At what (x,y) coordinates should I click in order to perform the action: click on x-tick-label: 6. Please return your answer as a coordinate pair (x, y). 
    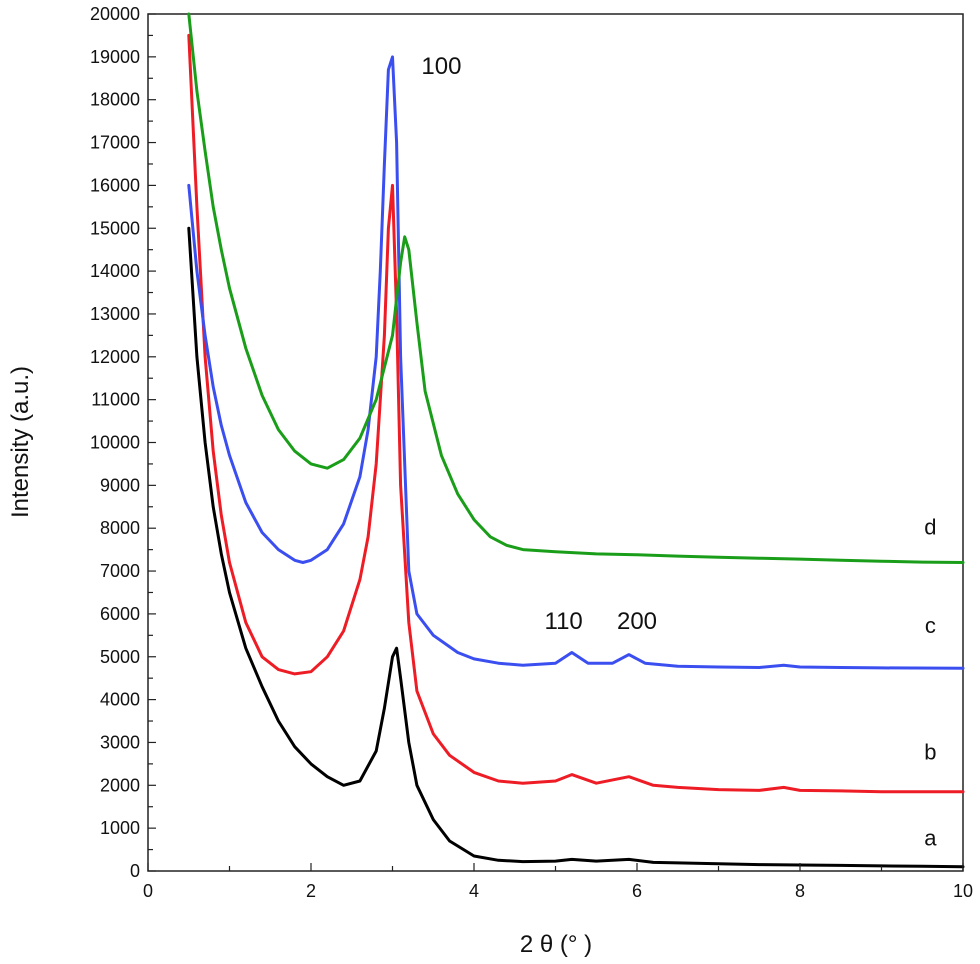
    Looking at the image, I should click on (637, 891).